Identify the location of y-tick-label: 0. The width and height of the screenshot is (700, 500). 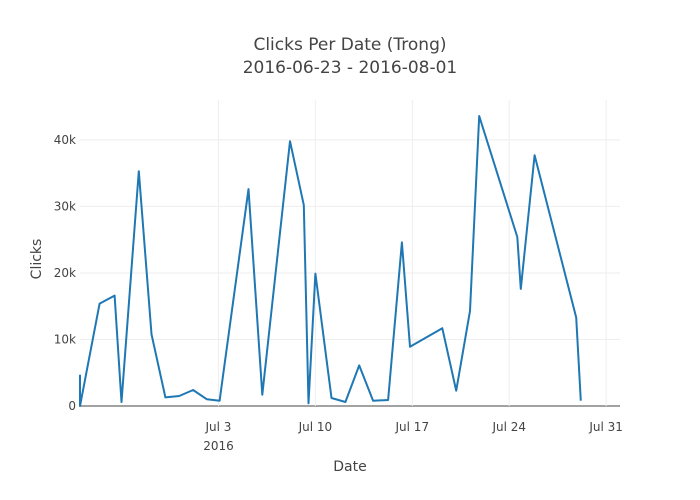
(72, 406).